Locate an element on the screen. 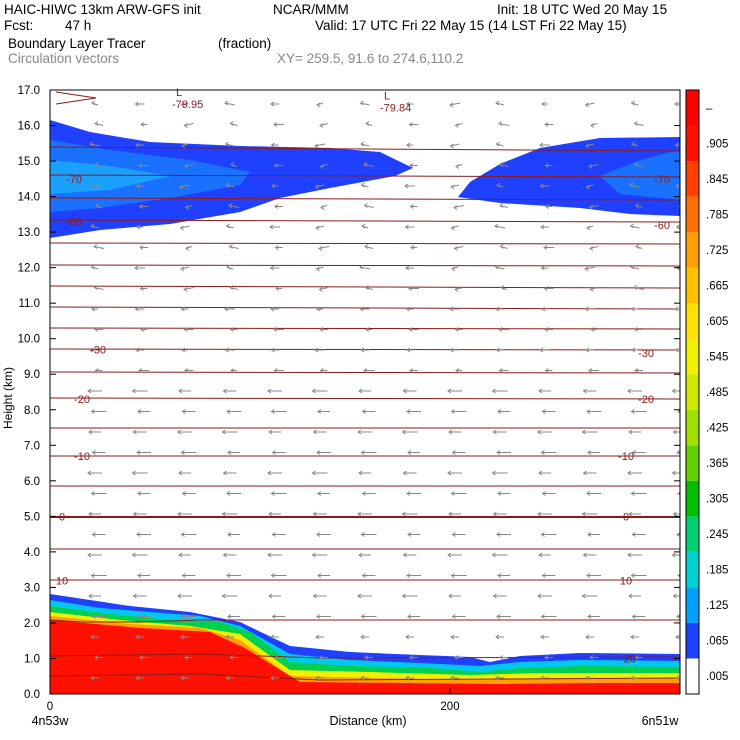 The height and width of the screenshot is (740, 740). minima-labels: L-79.95L-79.84 is located at coordinates (291, 101).